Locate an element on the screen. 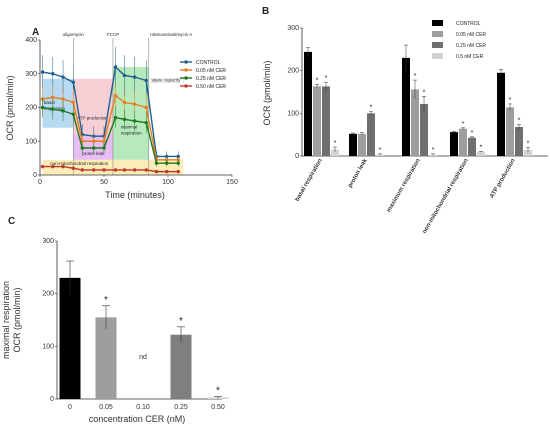 The image size is (550, 429). label-spare-capacity: spare capacity is located at coordinates (166, 80).